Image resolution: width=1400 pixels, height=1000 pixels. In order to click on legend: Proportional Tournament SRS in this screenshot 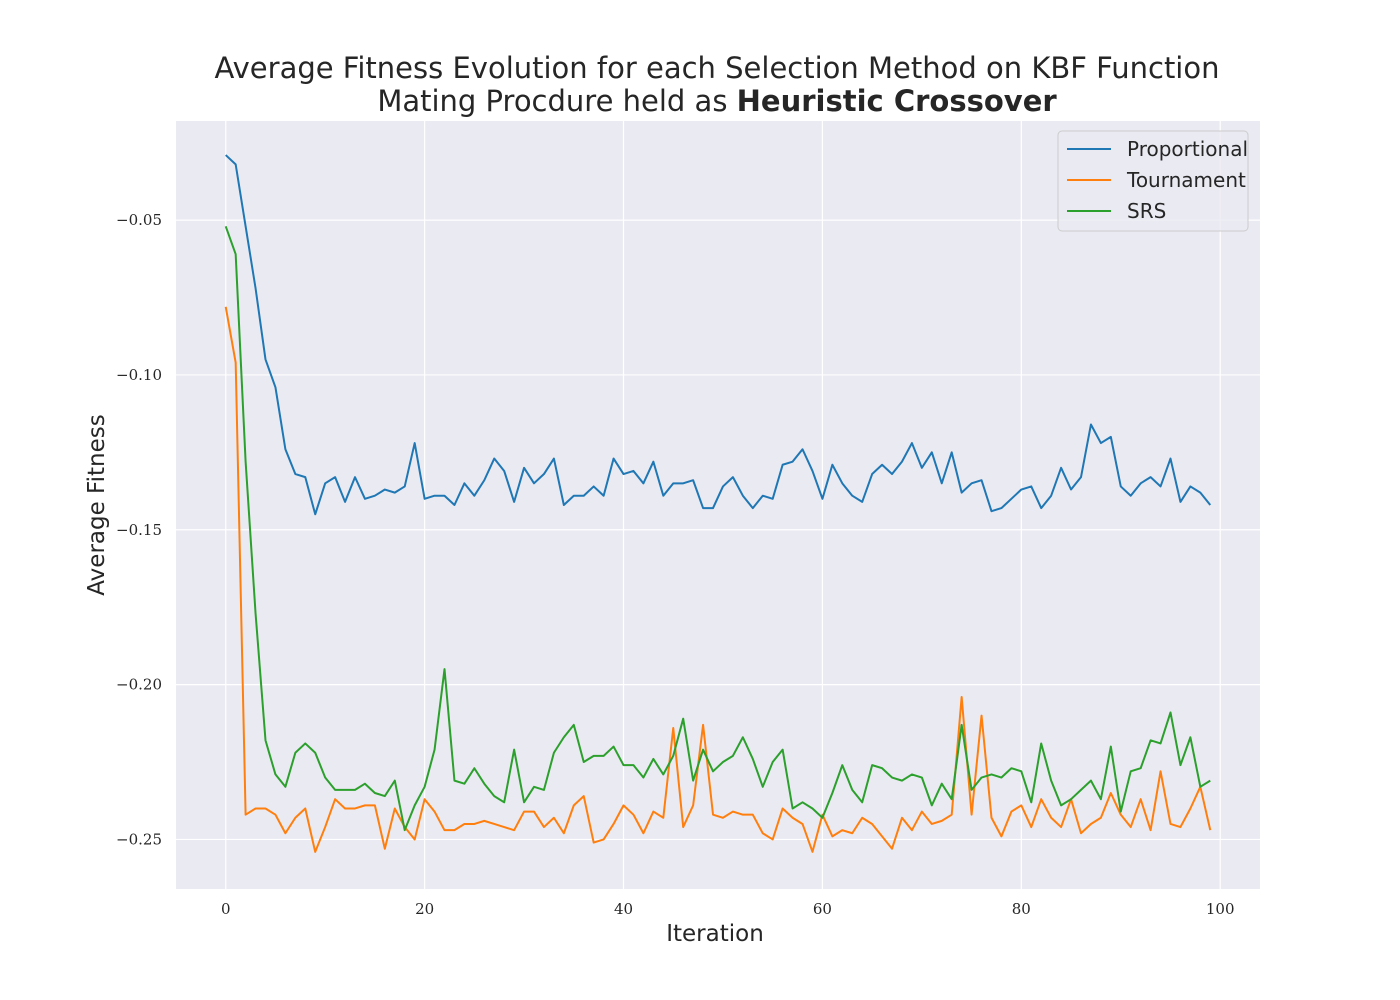, I will do `click(1153, 181)`.